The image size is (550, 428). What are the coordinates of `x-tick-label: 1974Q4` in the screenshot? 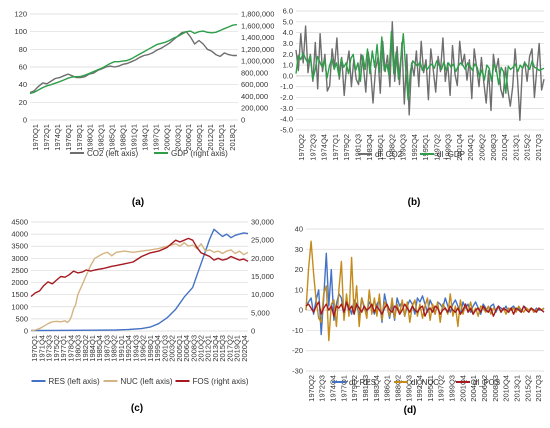 It's located at (333, 388).